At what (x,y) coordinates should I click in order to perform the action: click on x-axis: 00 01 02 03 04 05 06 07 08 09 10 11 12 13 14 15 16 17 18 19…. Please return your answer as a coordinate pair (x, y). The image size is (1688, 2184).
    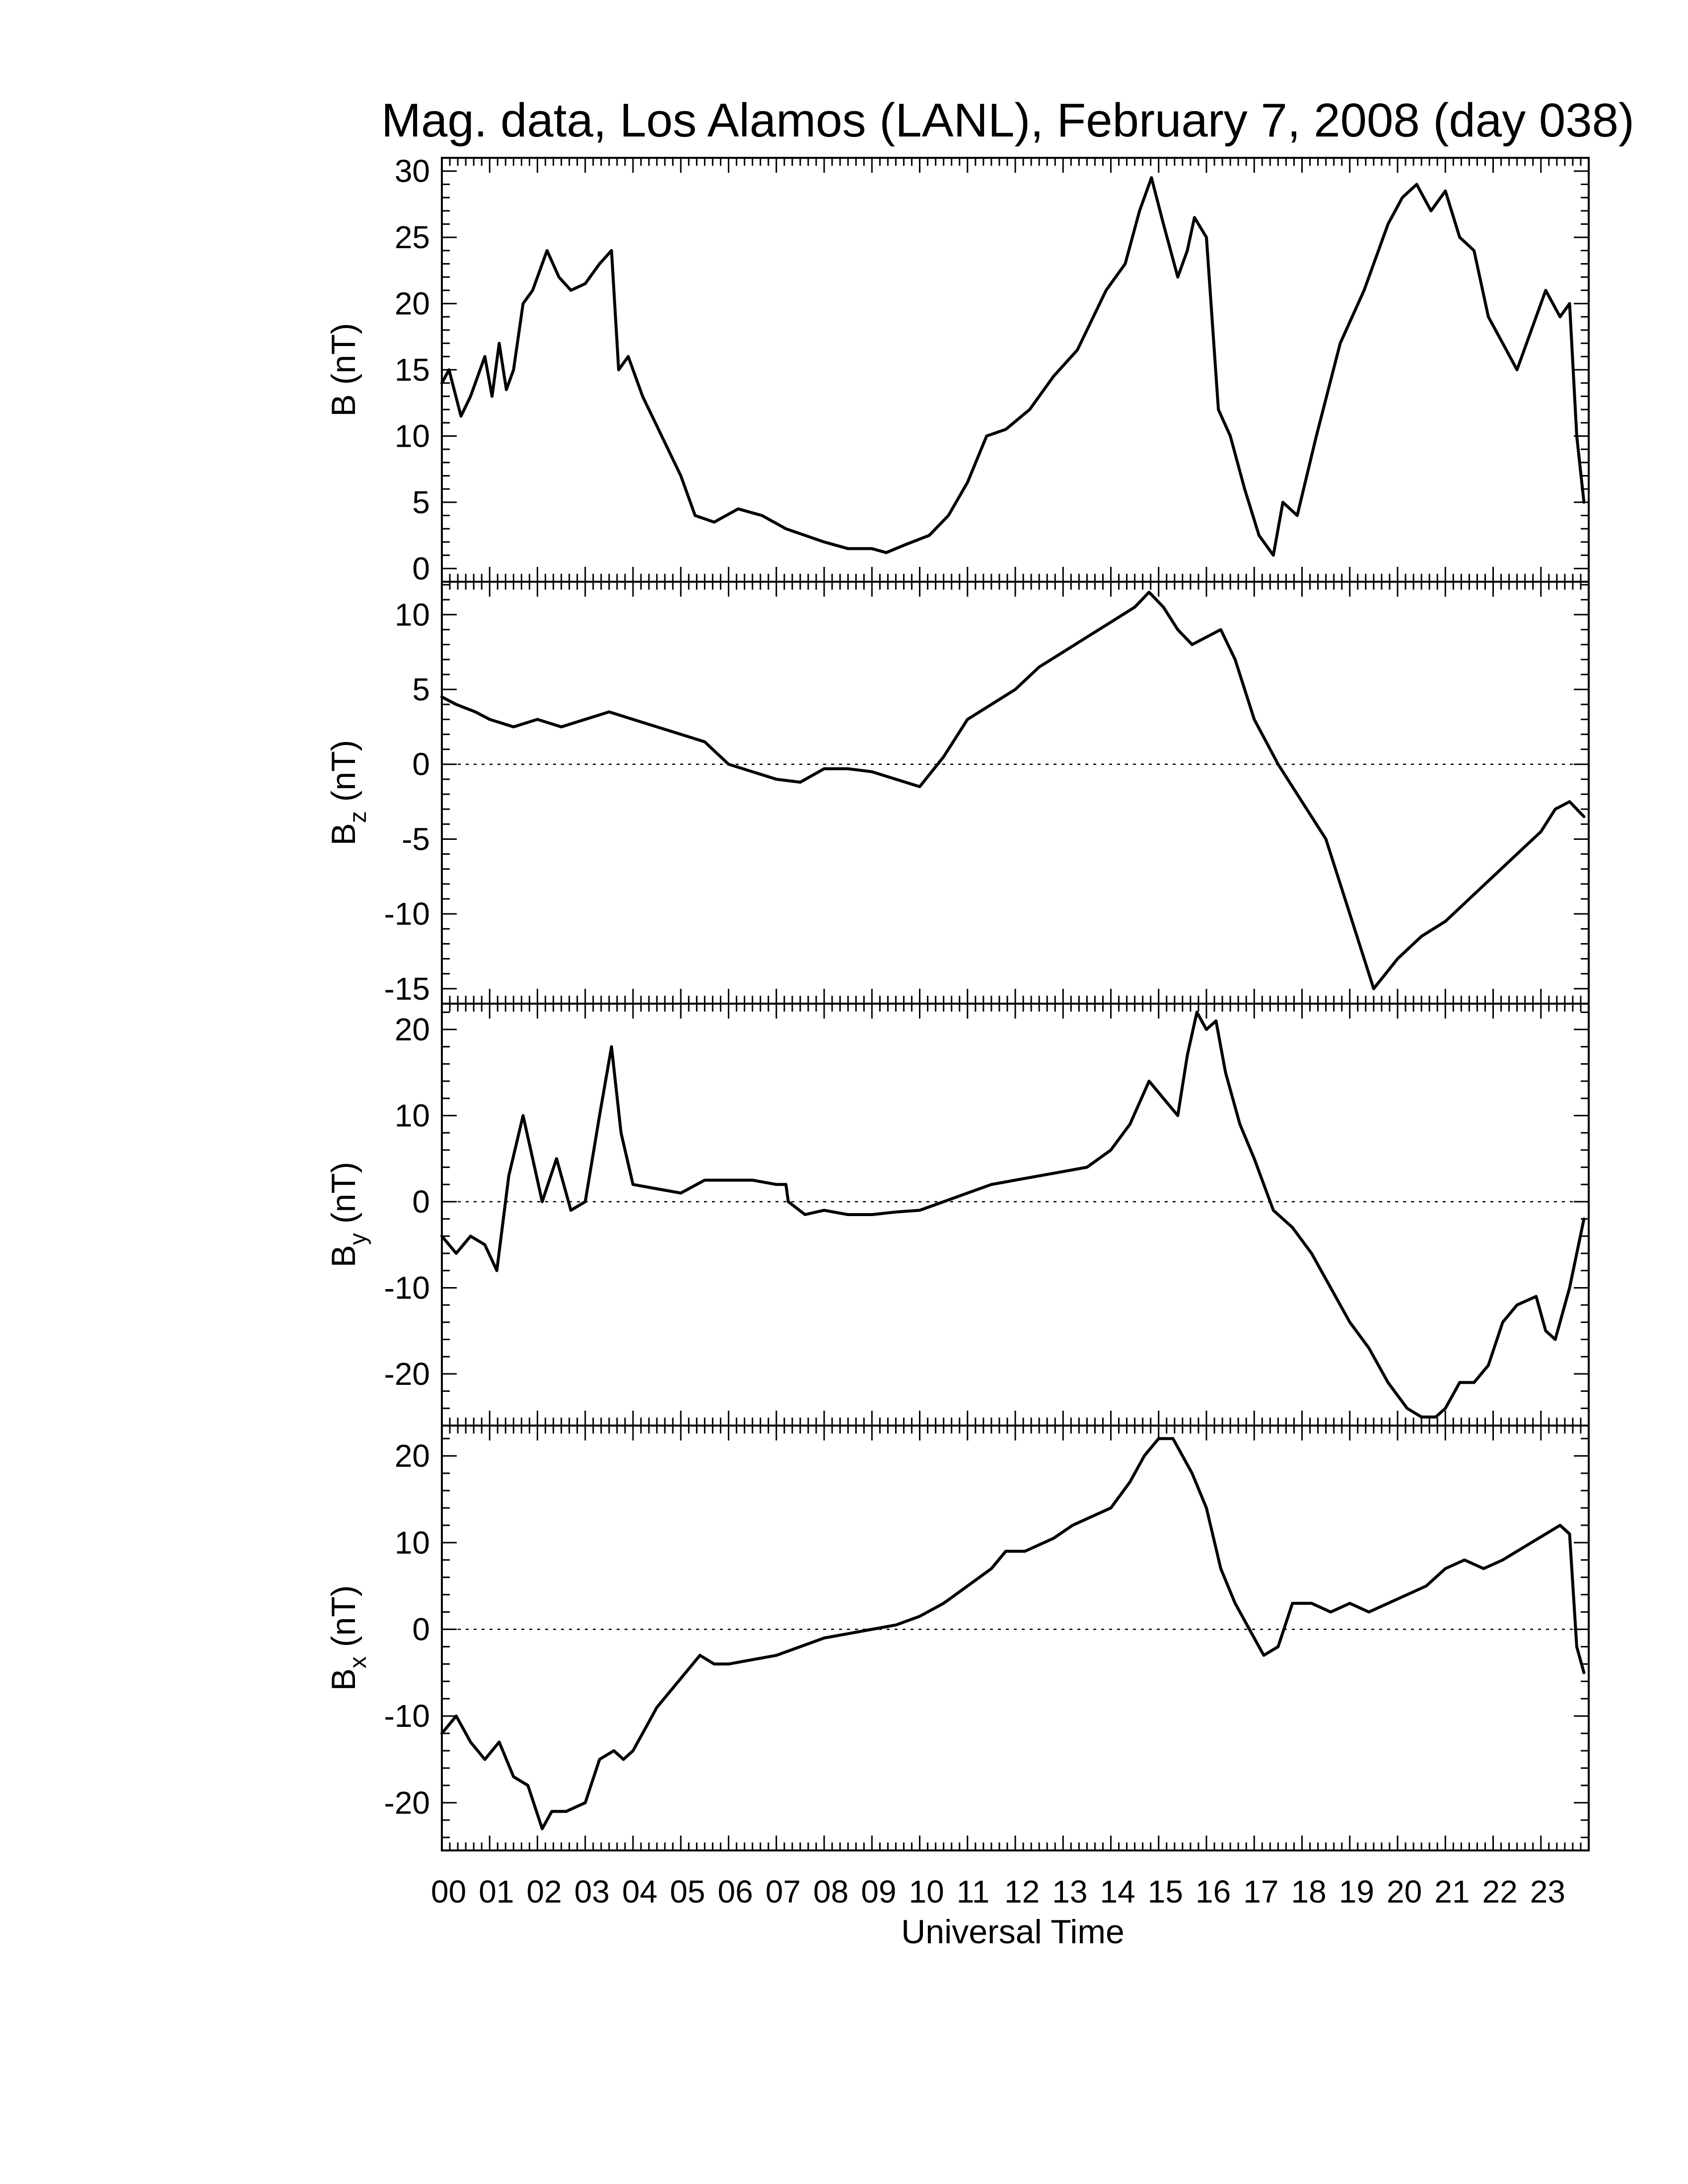
    Looking at the image, I should click on (998, 1892).